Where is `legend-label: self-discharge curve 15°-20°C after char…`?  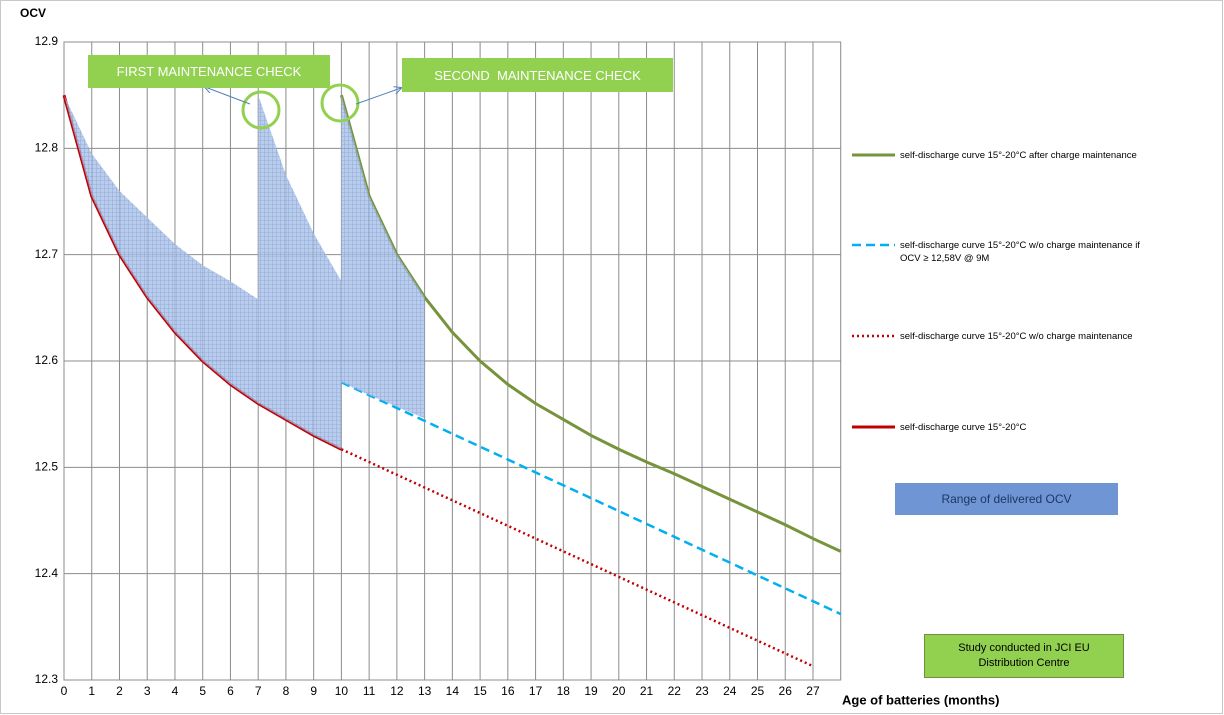
legend-label: self-discharge curve 15°-20°C after char… is located at coordinates (1018, 155).